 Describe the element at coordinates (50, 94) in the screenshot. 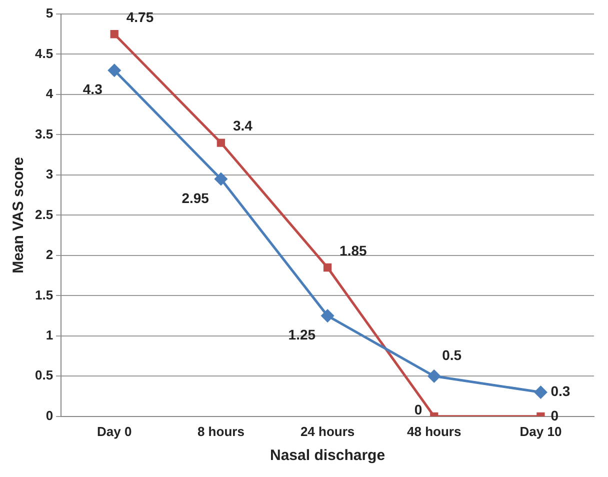

I see `y-tick-label: 4` at that location.